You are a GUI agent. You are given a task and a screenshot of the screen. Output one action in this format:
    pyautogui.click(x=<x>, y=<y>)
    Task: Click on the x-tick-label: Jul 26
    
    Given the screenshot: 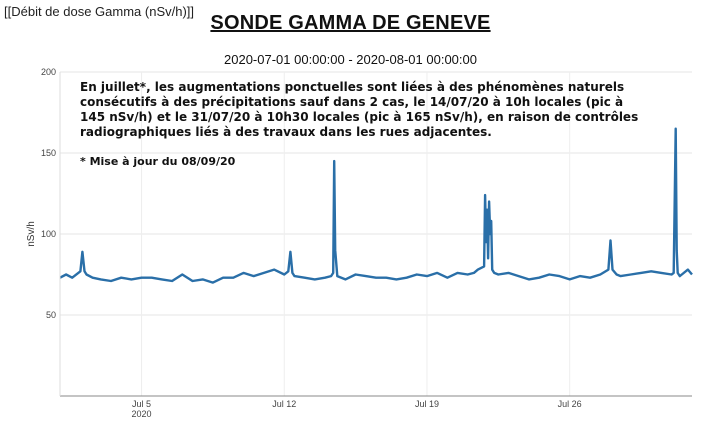 What is the action you would take?
    pyautogui.click(x=570, y=404)
    